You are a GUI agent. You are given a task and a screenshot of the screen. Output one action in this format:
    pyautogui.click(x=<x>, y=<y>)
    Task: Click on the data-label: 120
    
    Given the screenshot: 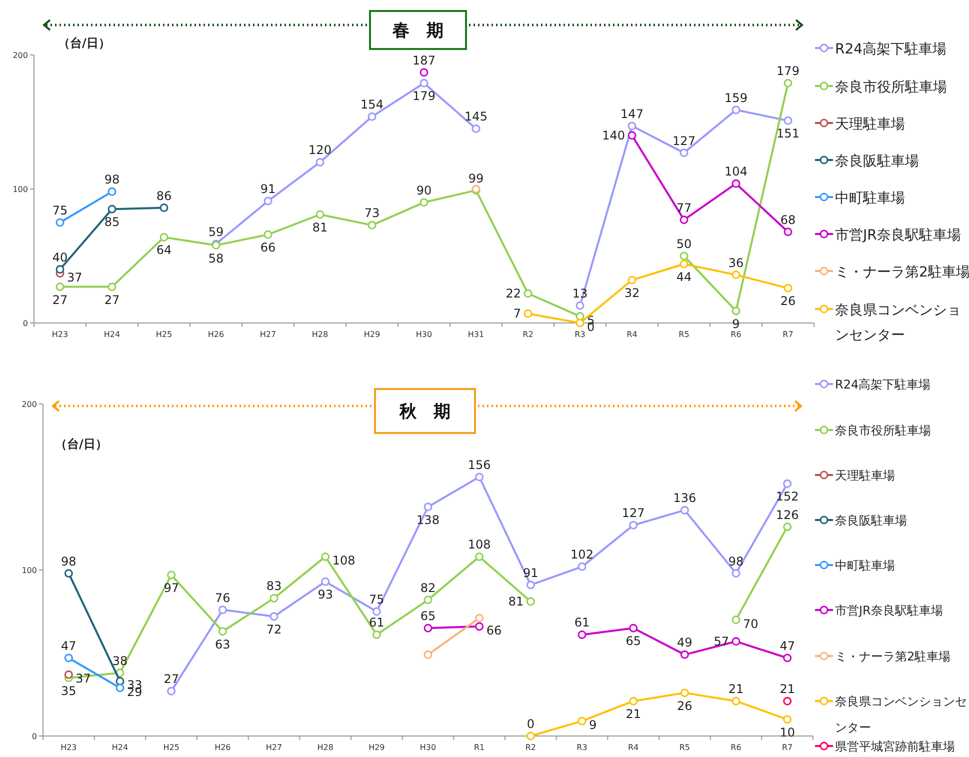 What is the action you would take?
    pyautogui.click(x=320, y=150)
    